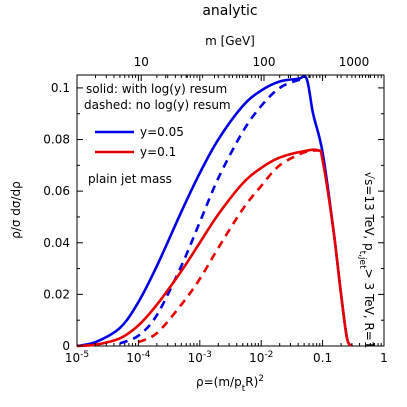 The height and width of the screenshot is (407, 407). Describe the element at coordinates (156, 89) in the screenshot. I see `style-note-solid: solid: with log(y) resum` at that location.